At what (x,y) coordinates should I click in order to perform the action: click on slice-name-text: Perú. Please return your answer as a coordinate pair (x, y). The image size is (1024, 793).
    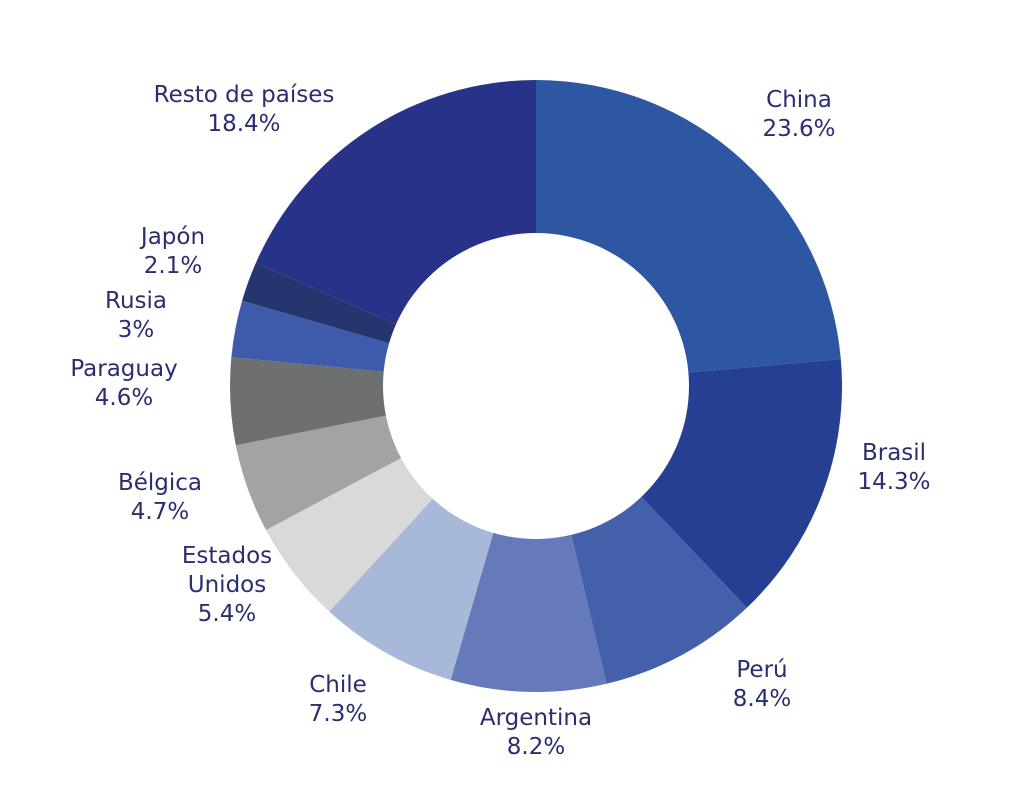
    Looking at the image, I should click on (761, 670).